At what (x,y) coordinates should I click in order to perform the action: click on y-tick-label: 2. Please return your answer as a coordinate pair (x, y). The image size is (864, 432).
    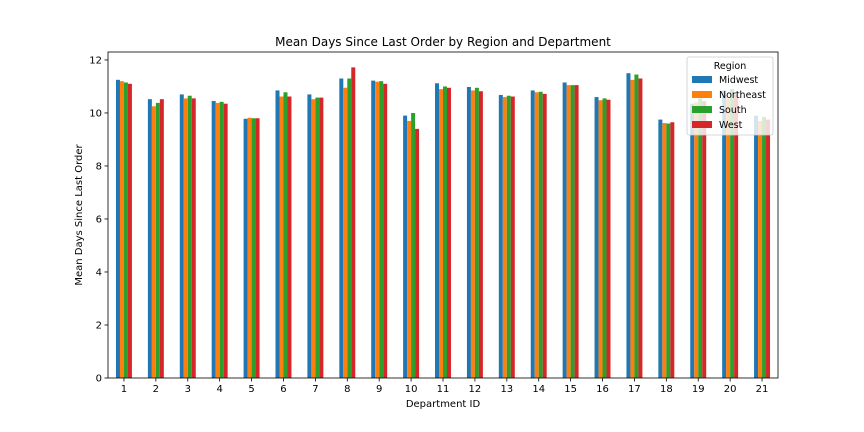
    Looking at the image, I should click on (99, 325).